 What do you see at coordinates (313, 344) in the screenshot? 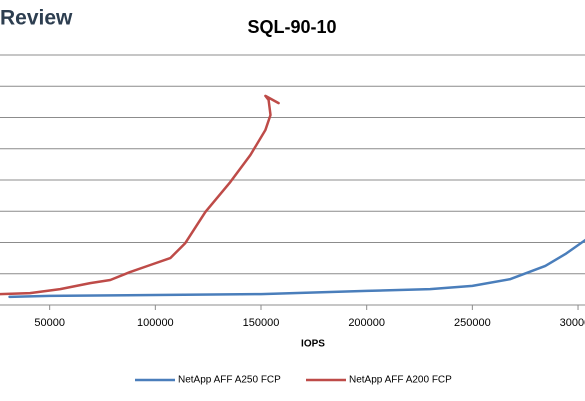
I see `x-axis-label: IOPS` at bounding box center [313, 344].